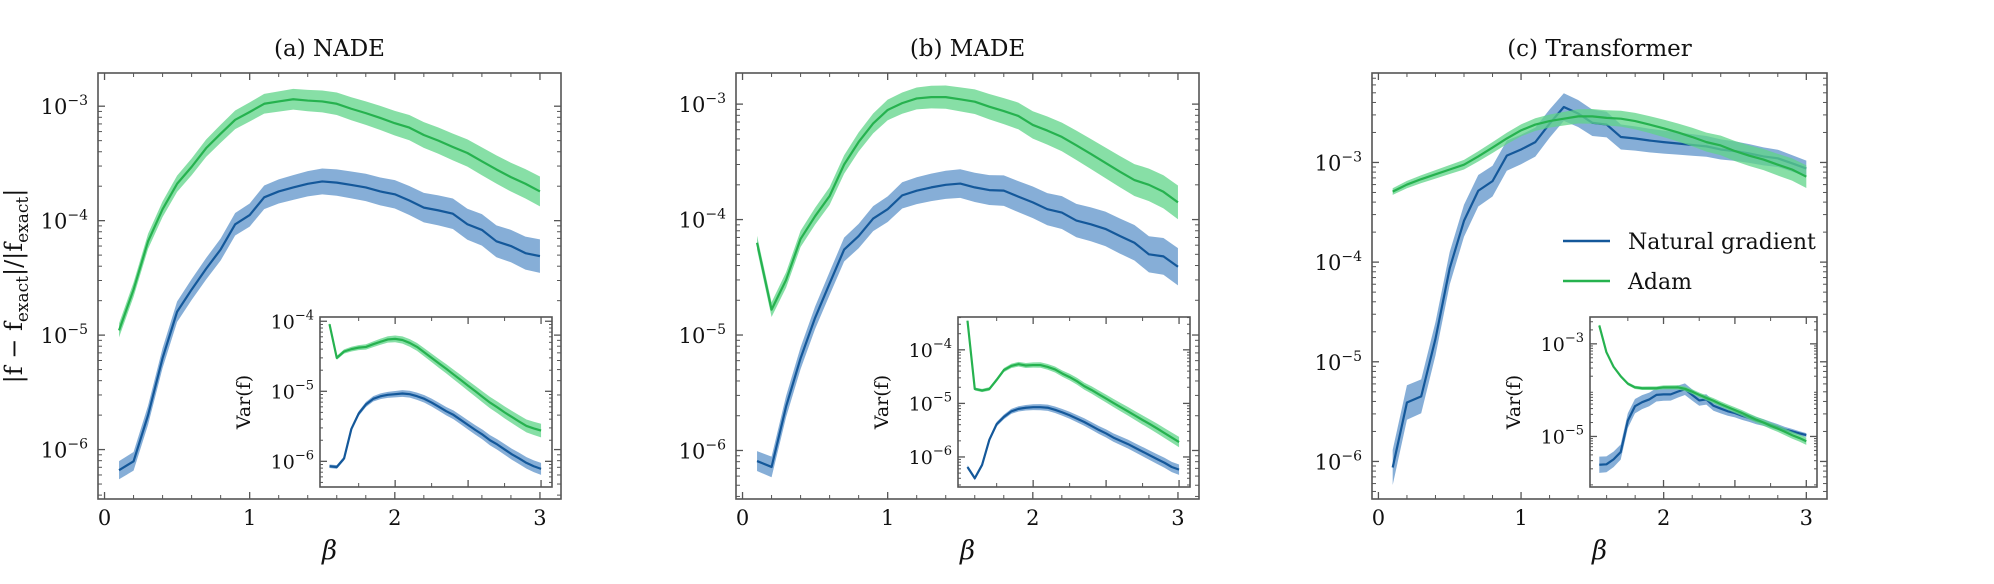 The image size is (1994, 584). I want to click on legend-entry-adam: Adam, so click(1627, 282).